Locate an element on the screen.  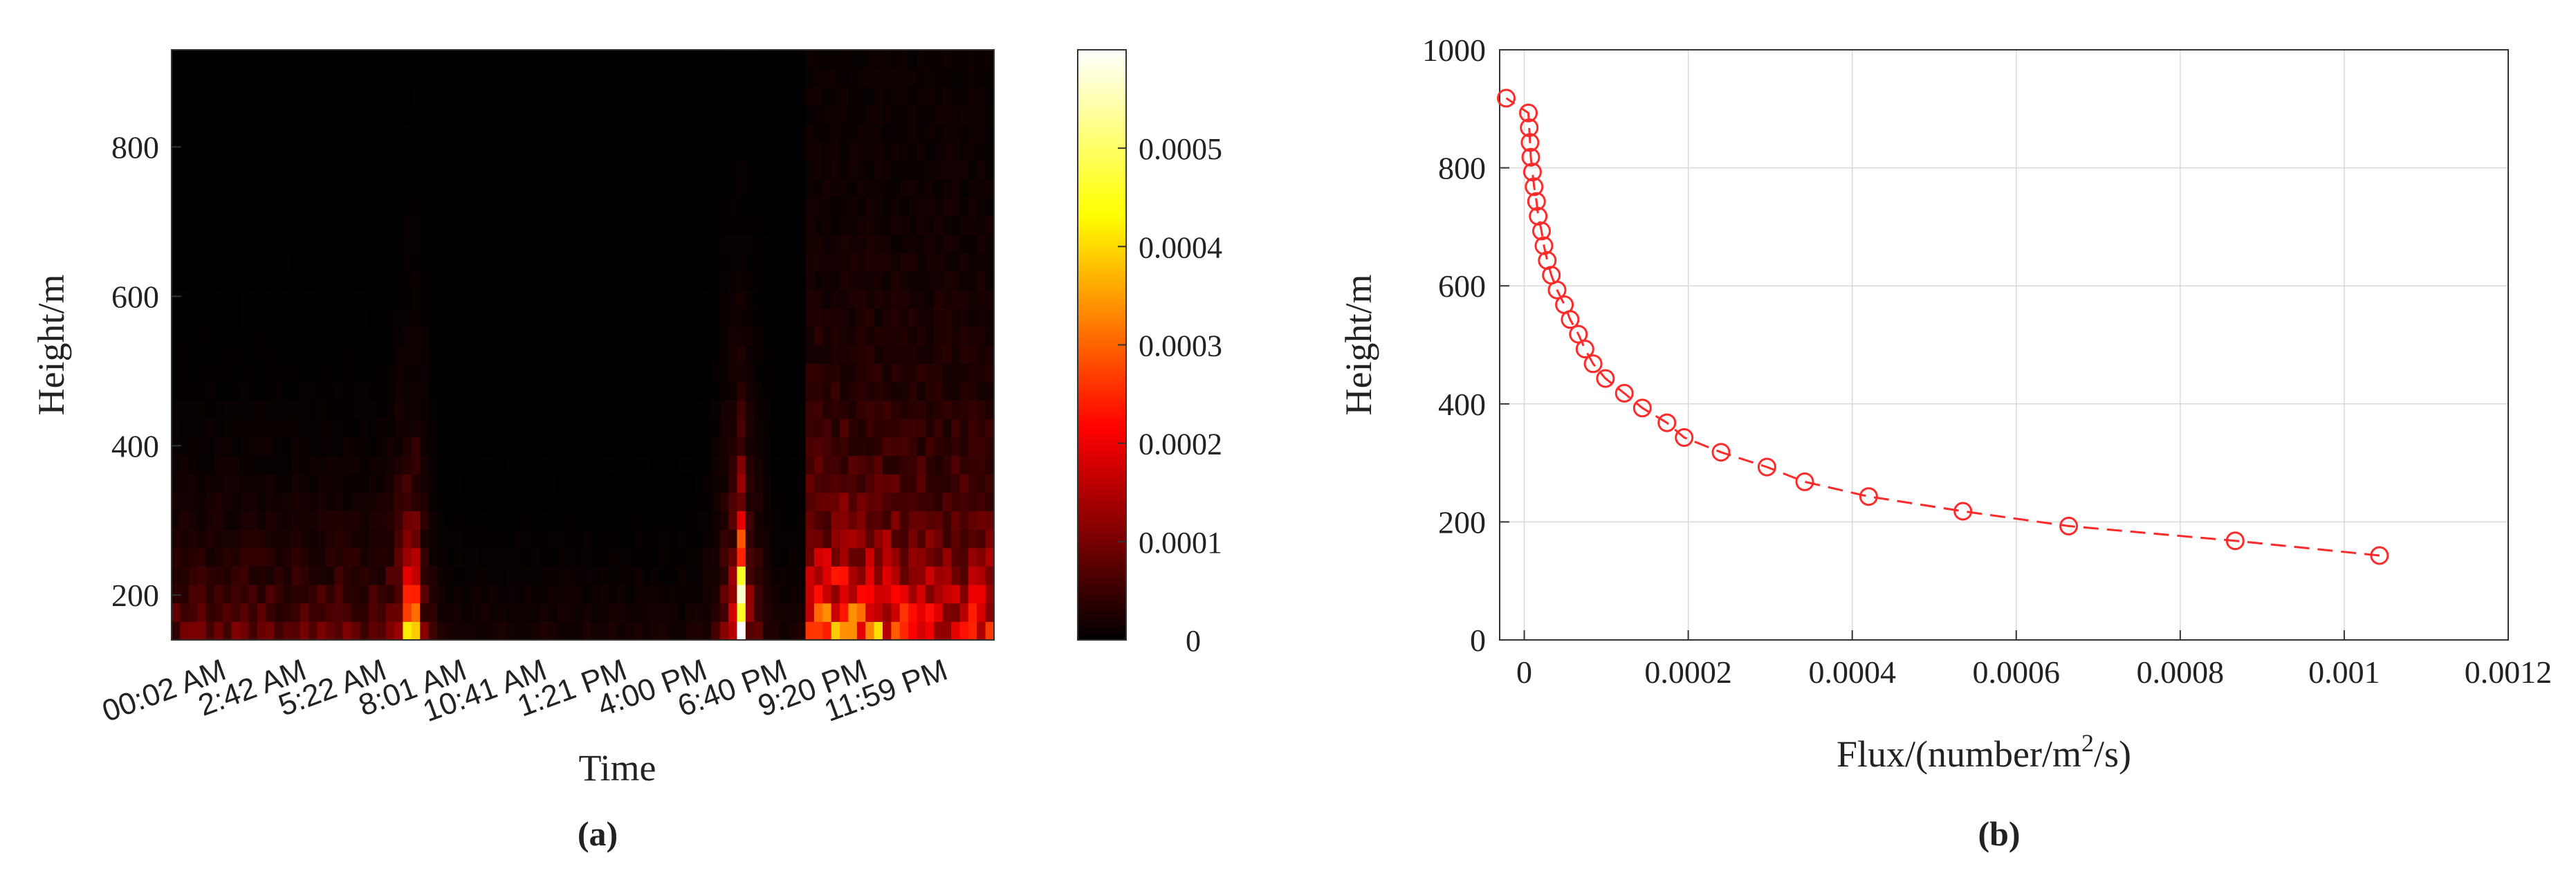
line-y-tick-label: 600 is located at coordinates (1462, 286).